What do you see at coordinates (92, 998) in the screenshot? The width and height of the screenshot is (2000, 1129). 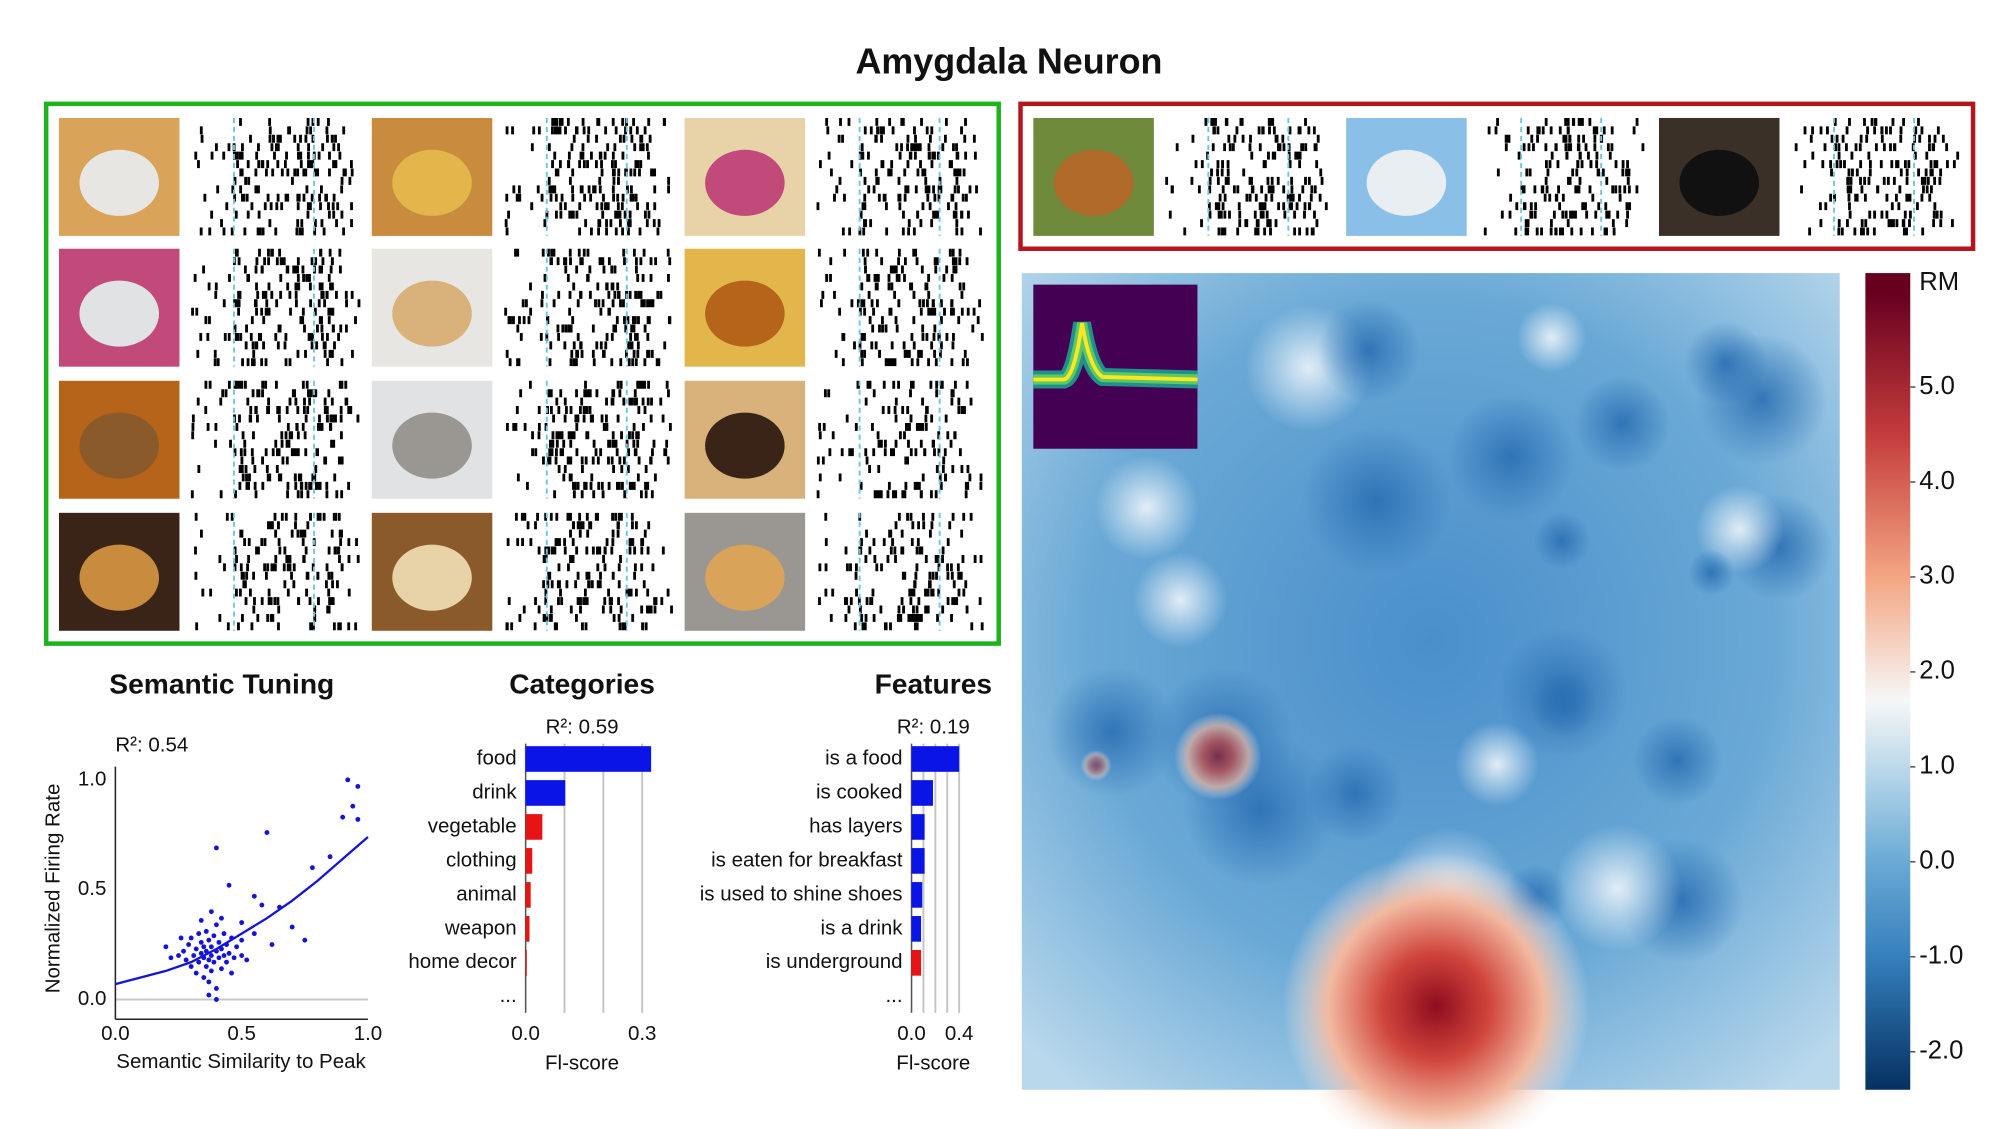 I see `y-tick-label: 0.0` at bounding box center [92, 998].